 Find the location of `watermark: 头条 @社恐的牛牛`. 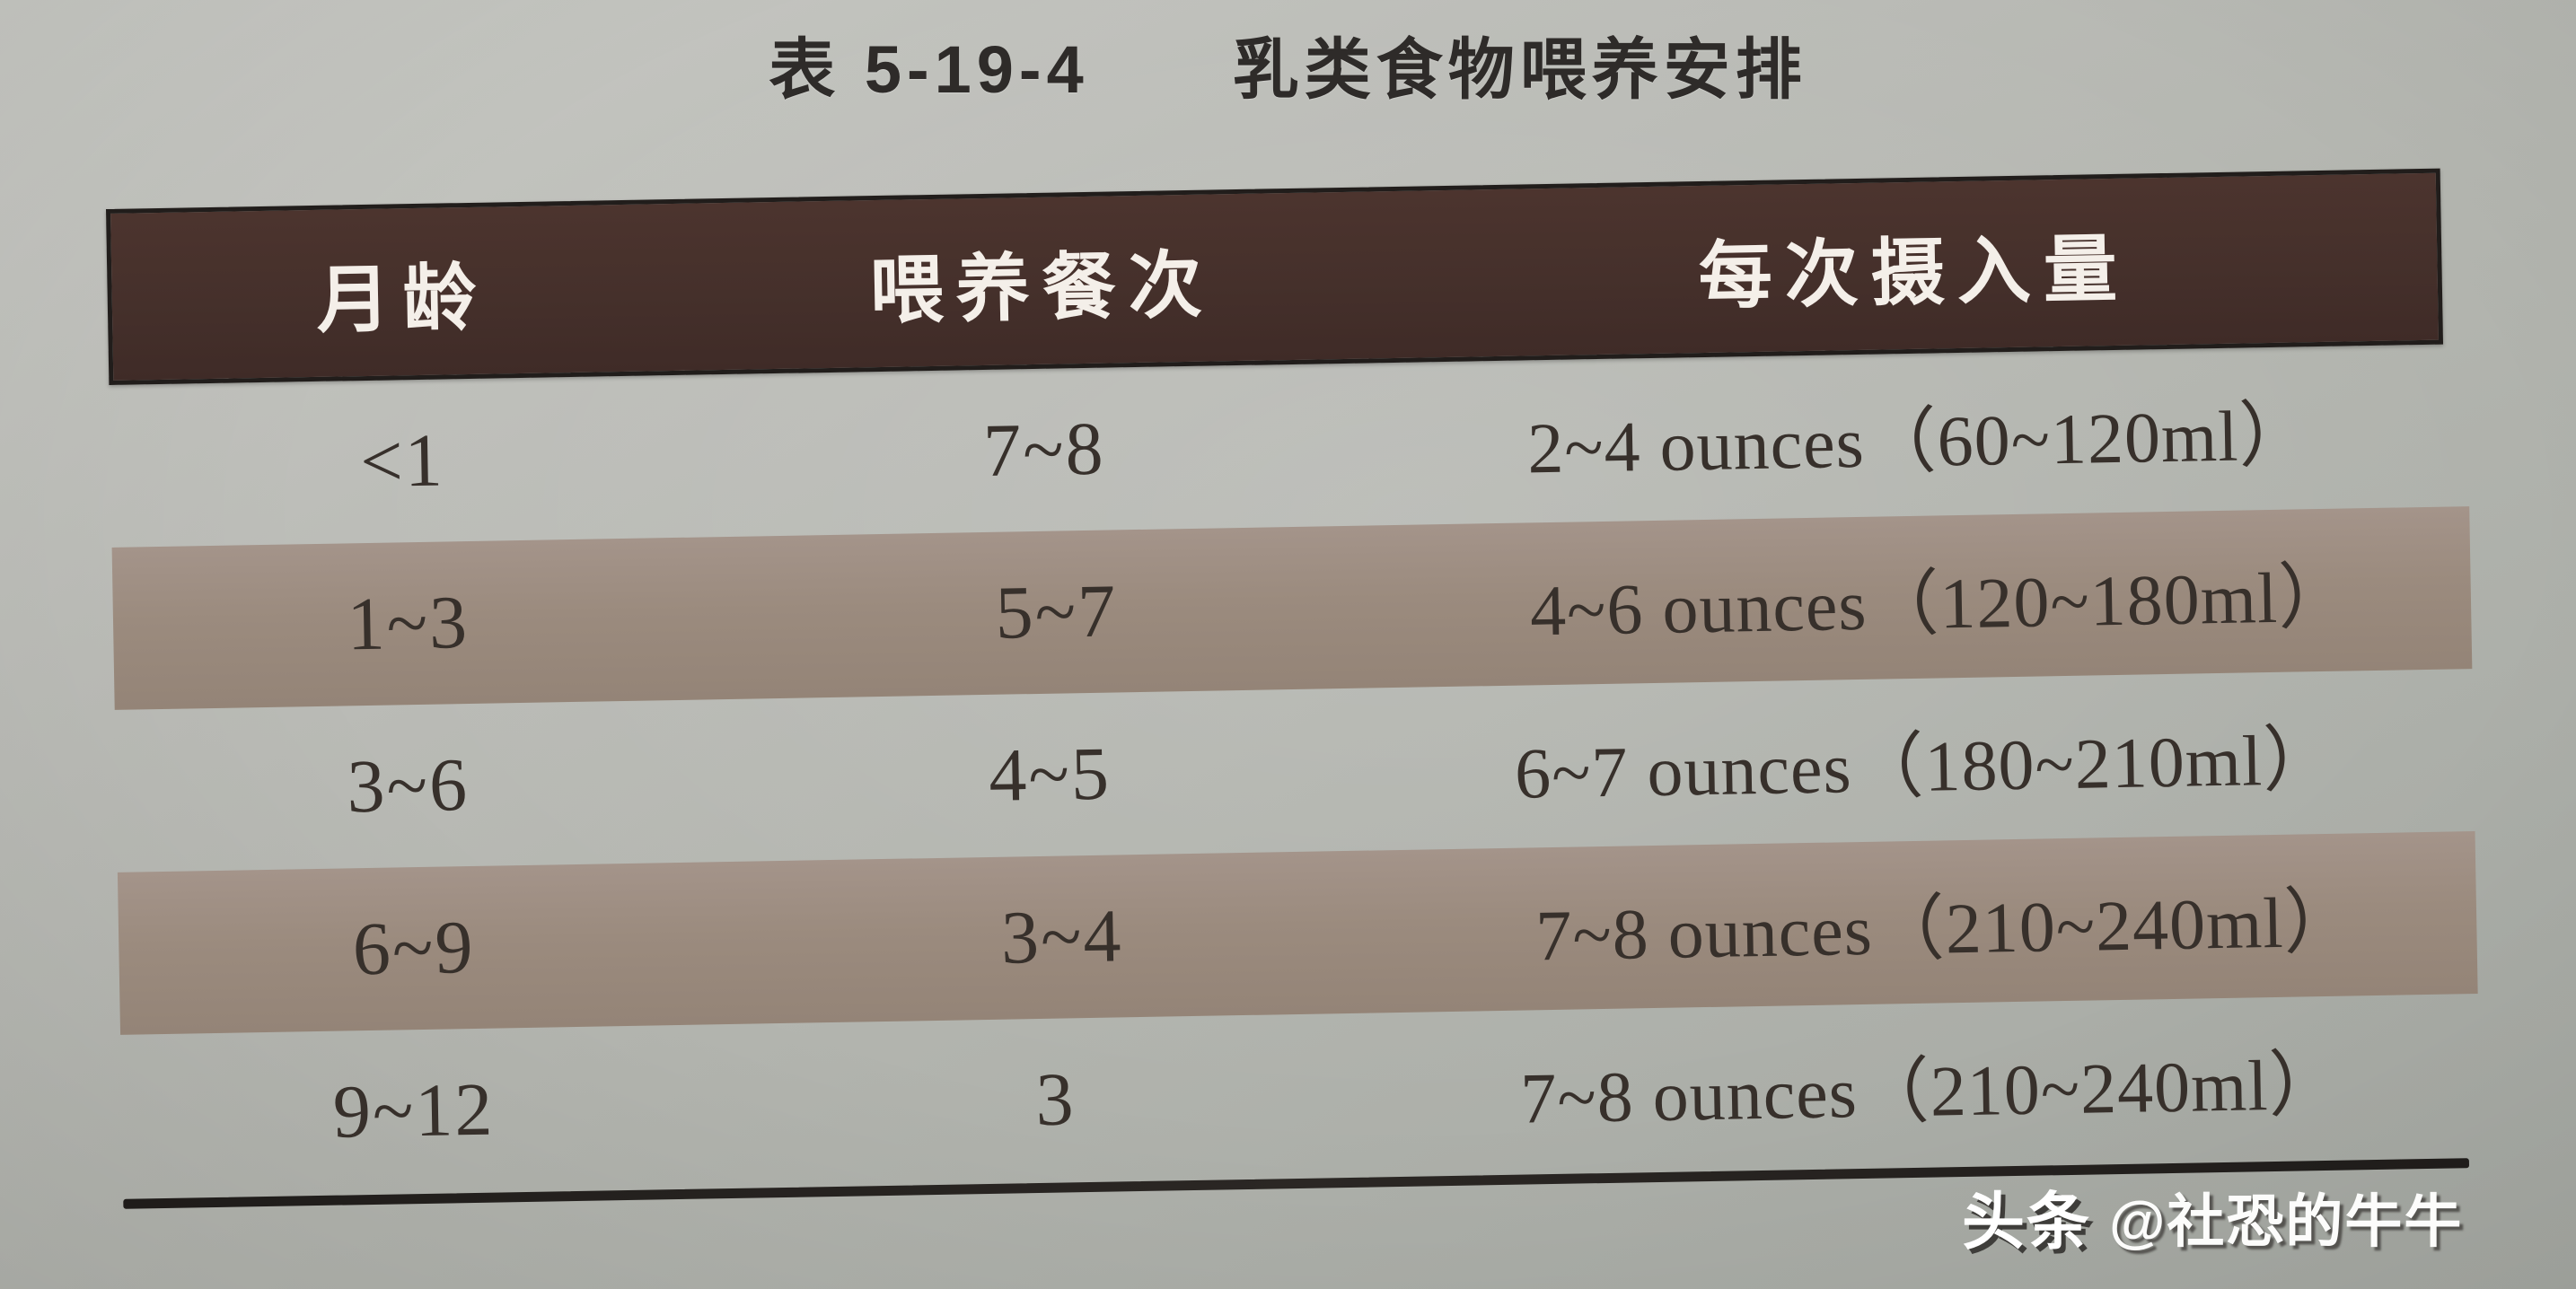

watermark: 头条 @社恐的牛牛 is located at coordinates (2212, 1216).